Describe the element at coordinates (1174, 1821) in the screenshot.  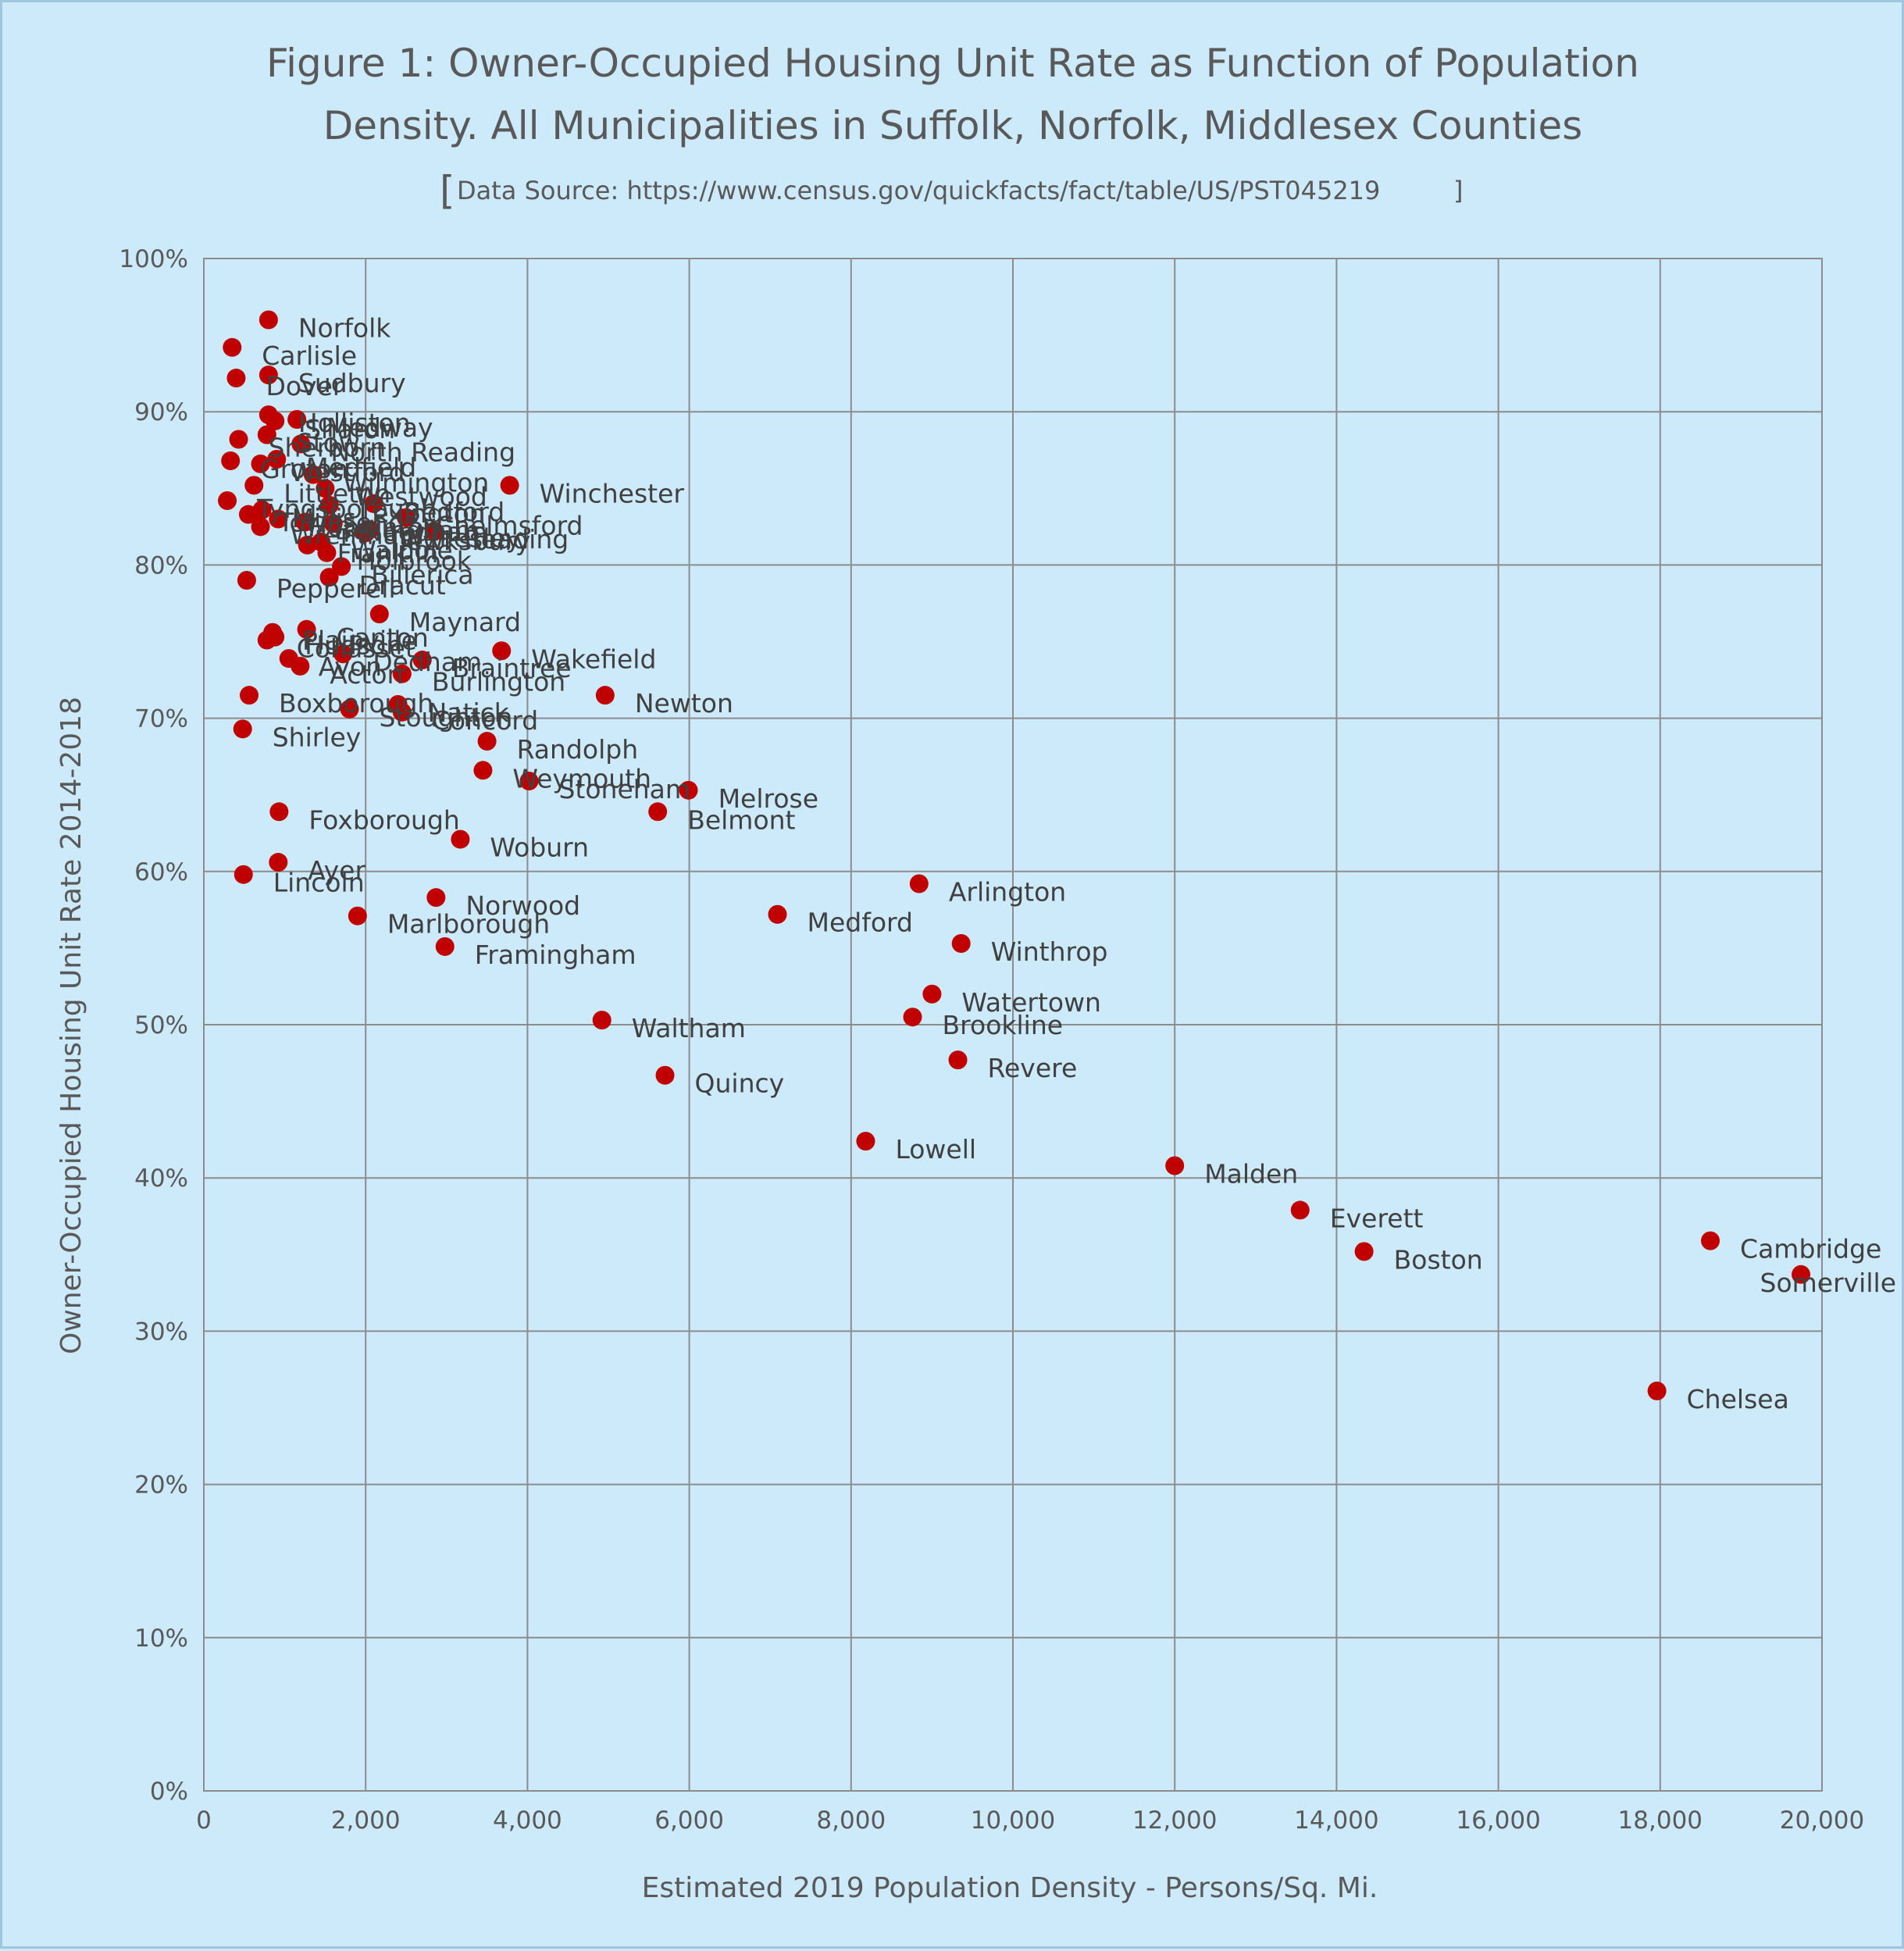
I see `x-tick-label: 12,000` at that location.